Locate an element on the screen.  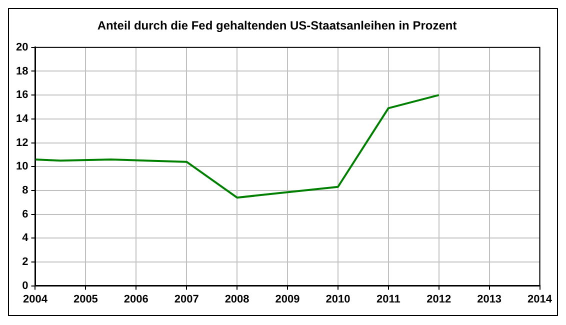
y-tick-label: 12 is located at coordinates (22, 142).